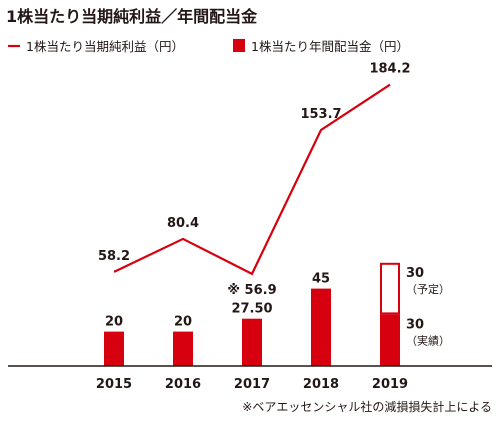  What do you see at coordinates (321, 327) in the screenshot?
I see `dividend-bar-2018` at bounding box center [321, 327].